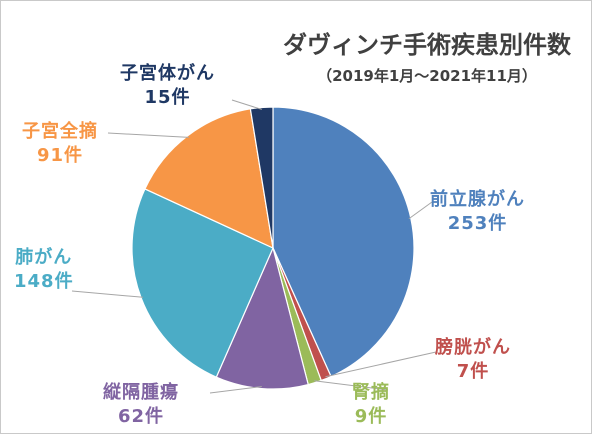 The height and width of the screenshot is (434, 592). Describe the element at coordinates (371, 405) in the screenshot. I see `data-label-nephrectomy: 腎摘 9件` at that location.